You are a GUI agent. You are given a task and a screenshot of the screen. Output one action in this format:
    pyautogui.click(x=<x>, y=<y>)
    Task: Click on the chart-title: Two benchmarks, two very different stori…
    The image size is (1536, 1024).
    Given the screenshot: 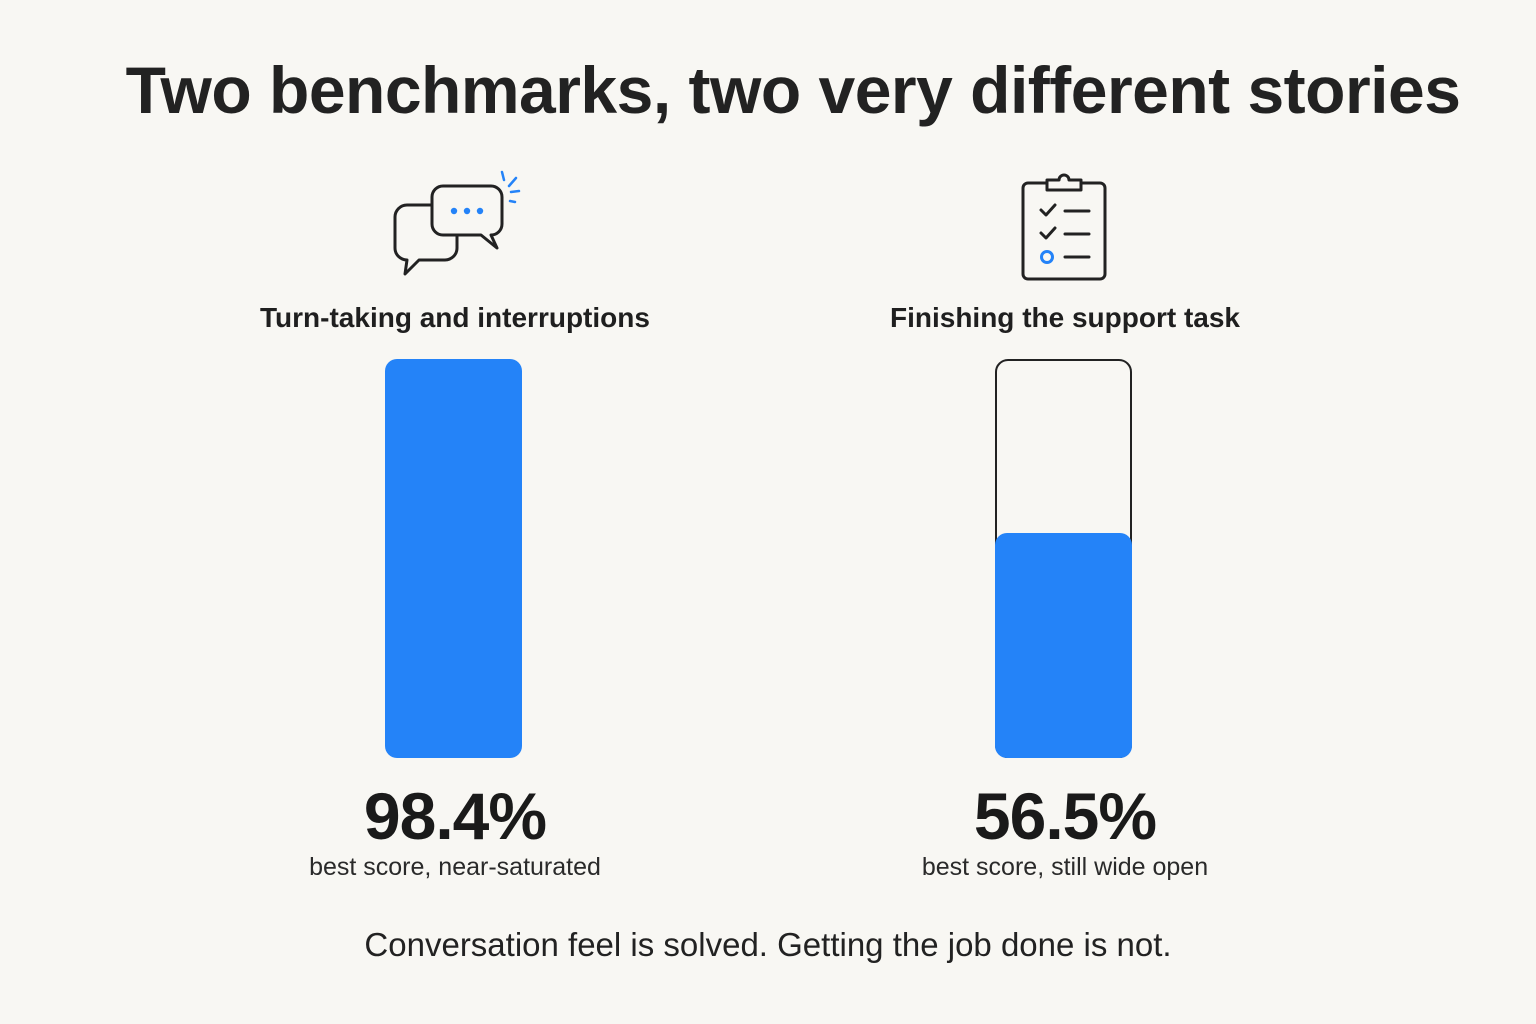 What is the action you would take?
    pyautogui.click(x=793, y=90)
    